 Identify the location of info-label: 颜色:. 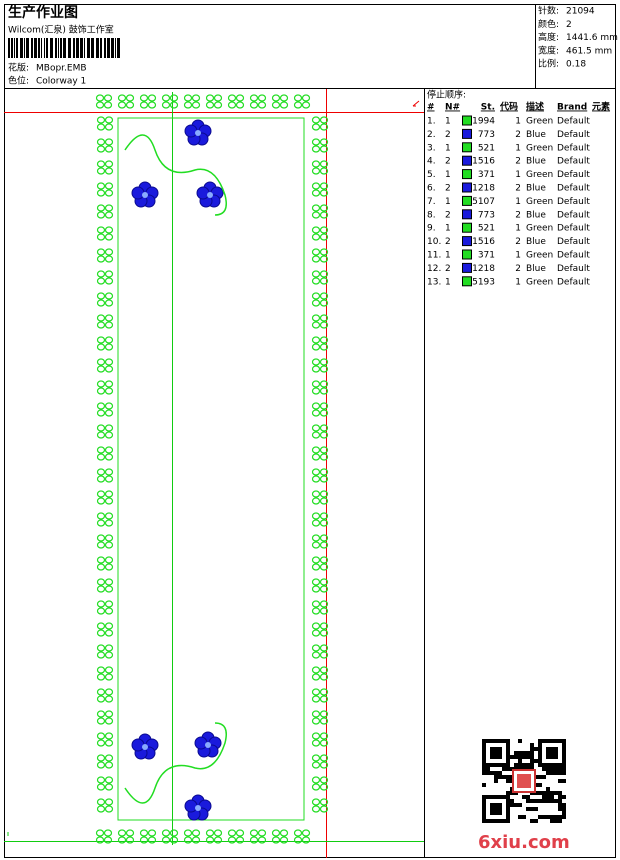
(548, 24).